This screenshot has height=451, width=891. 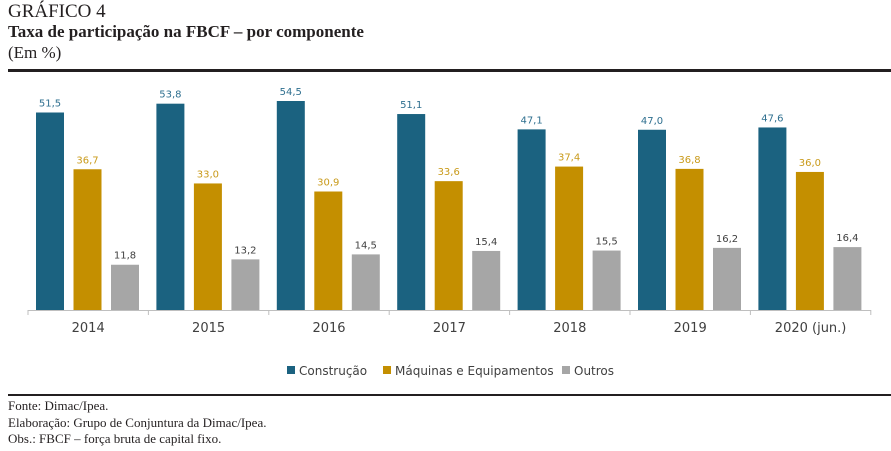 I want to click on data-label: 37,4, so click(x=569, y=158).